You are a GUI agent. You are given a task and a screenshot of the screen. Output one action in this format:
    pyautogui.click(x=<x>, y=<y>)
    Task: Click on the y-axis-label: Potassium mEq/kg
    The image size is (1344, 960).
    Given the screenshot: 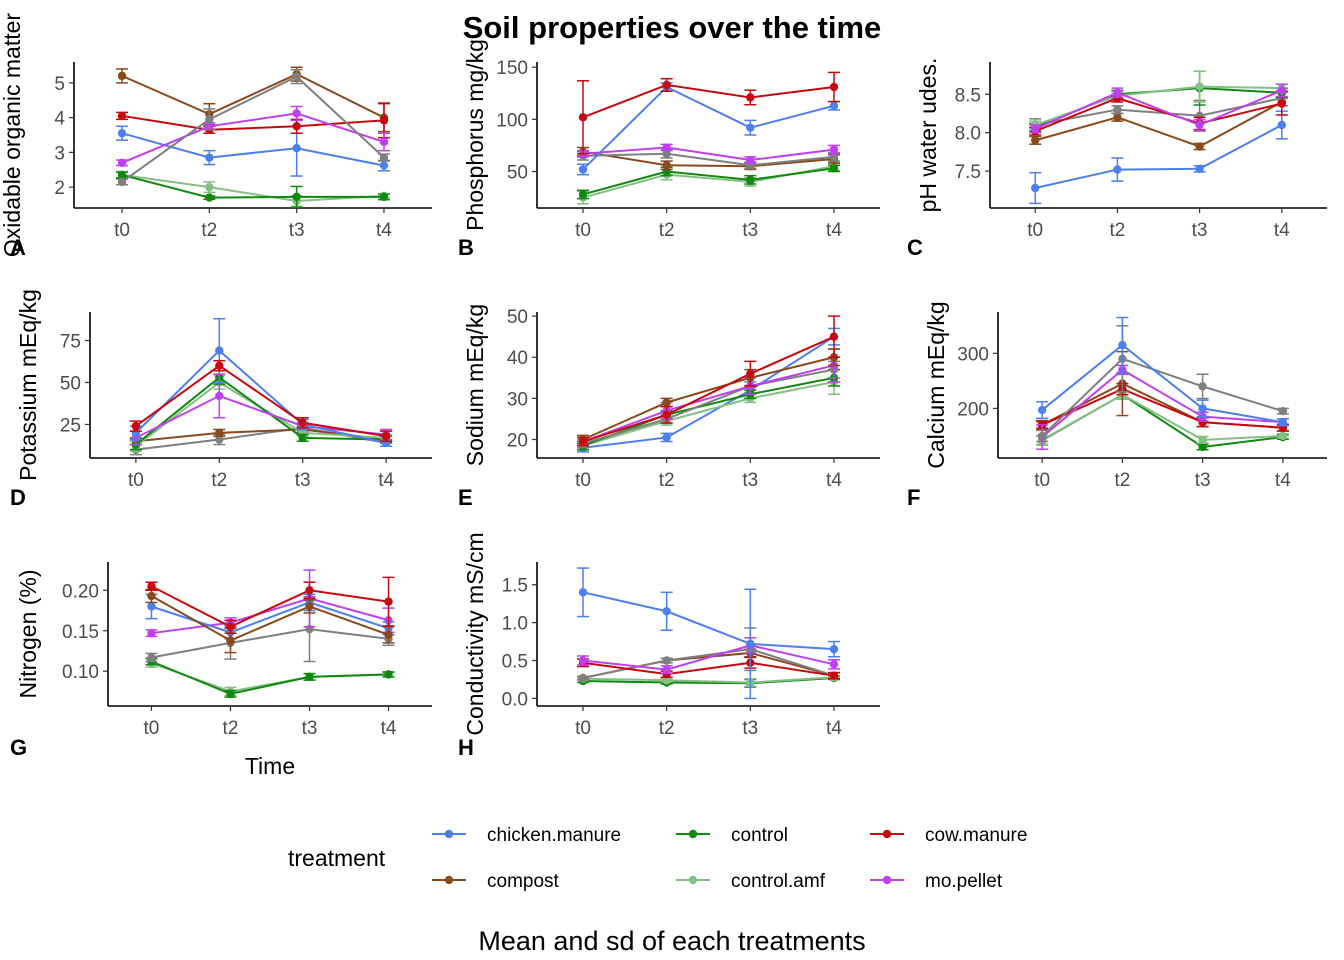 What is the action you would take?
    pyautogui.click(x=28, y=385)
    